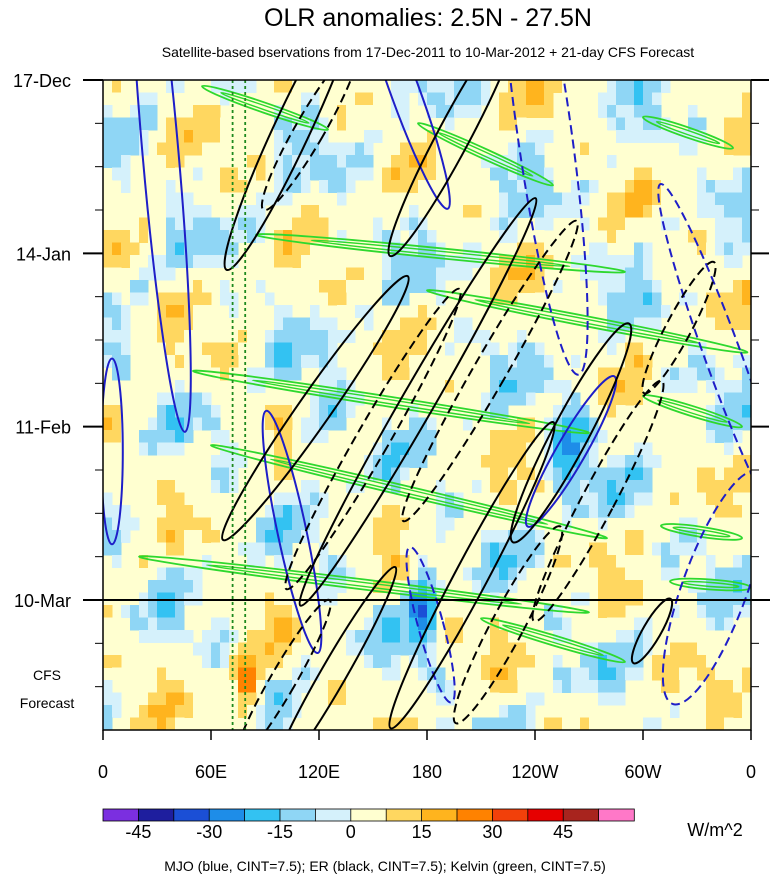 The width and height of the screenshot is (770, 878). Describe the element at coordinates (265, 107) in the screenshot. I see `kelvin-contour` at that location.